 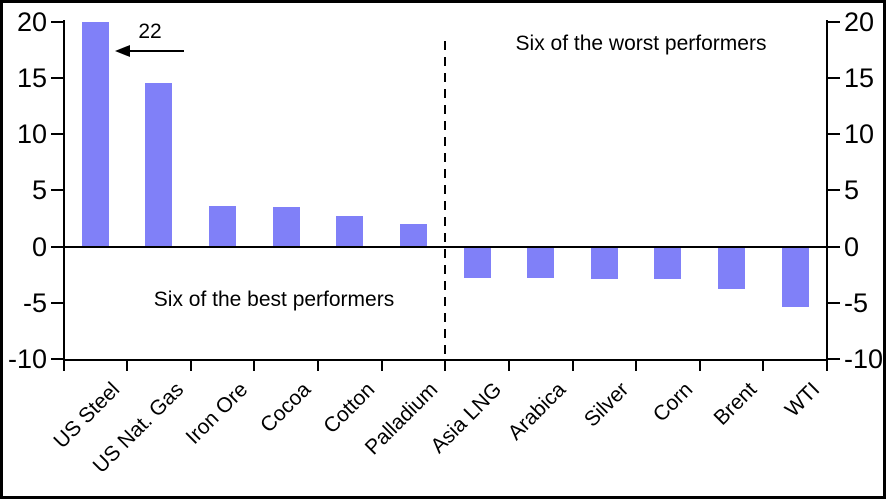 What do you see at coordinates (223, 226) in the screenshot?
I see `bar-iron-ore` at bounding box center [223, 226].